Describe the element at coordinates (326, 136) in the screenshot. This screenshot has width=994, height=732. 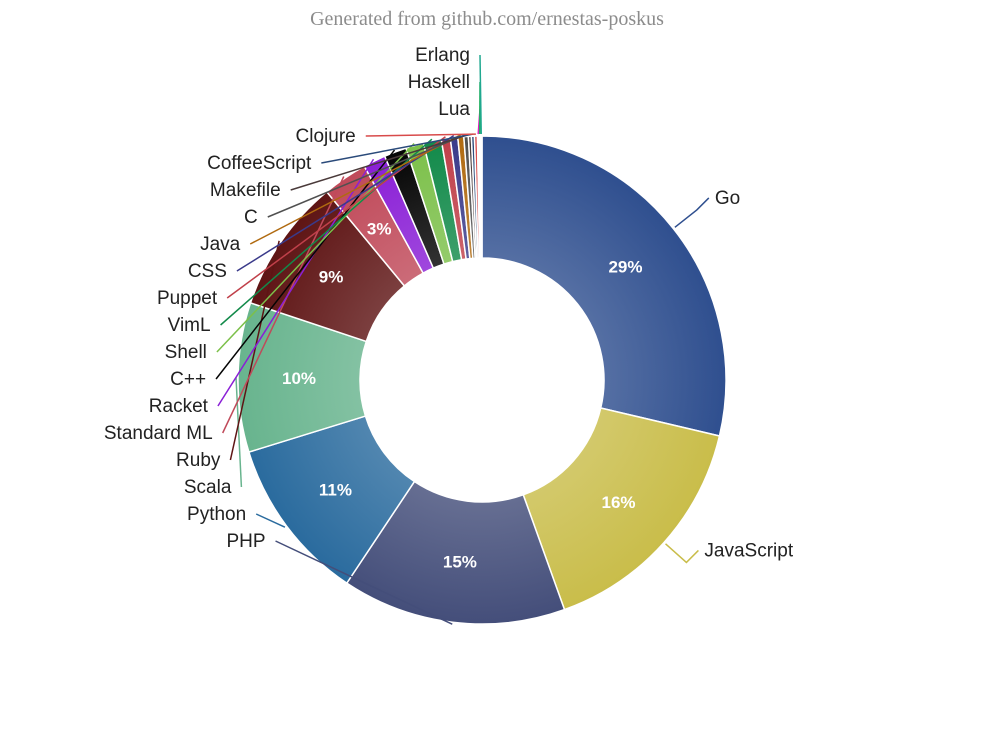
I see `category-label-clojure: Clojure` at that location.